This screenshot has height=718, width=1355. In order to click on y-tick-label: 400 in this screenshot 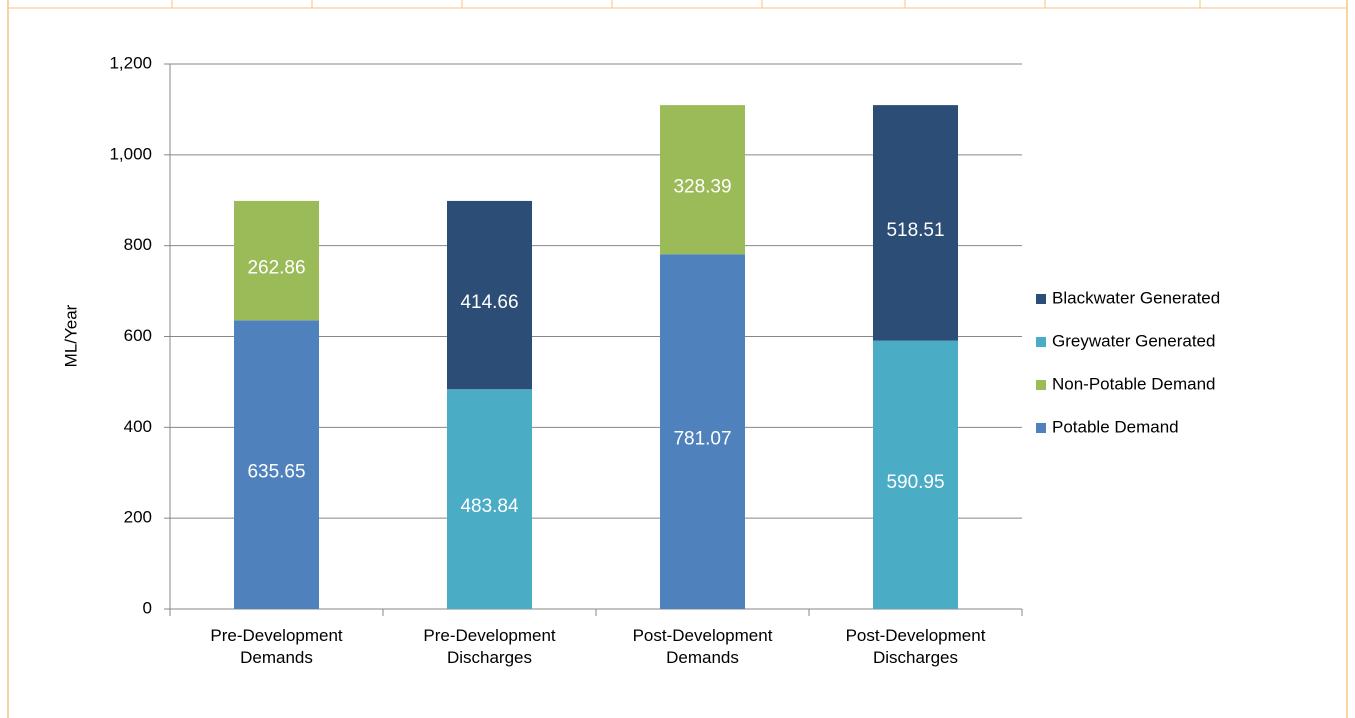, I will do `click(138, 426)`.